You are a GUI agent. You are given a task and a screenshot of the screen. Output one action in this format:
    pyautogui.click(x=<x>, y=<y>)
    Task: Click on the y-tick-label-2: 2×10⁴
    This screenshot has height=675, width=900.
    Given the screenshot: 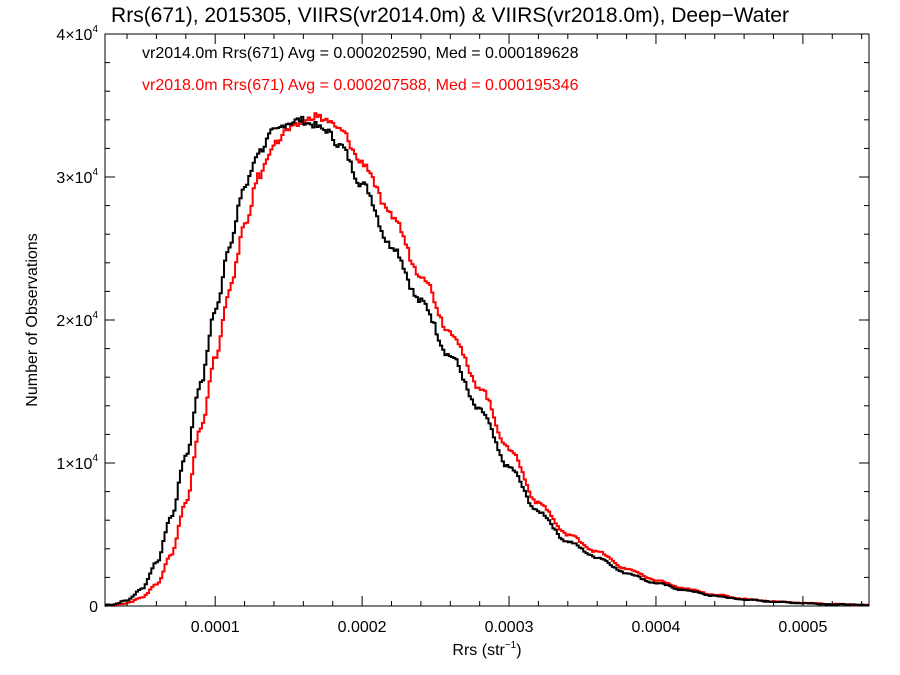 What is the action you would take?
    pyautogui.click(x=77, y=320)
    